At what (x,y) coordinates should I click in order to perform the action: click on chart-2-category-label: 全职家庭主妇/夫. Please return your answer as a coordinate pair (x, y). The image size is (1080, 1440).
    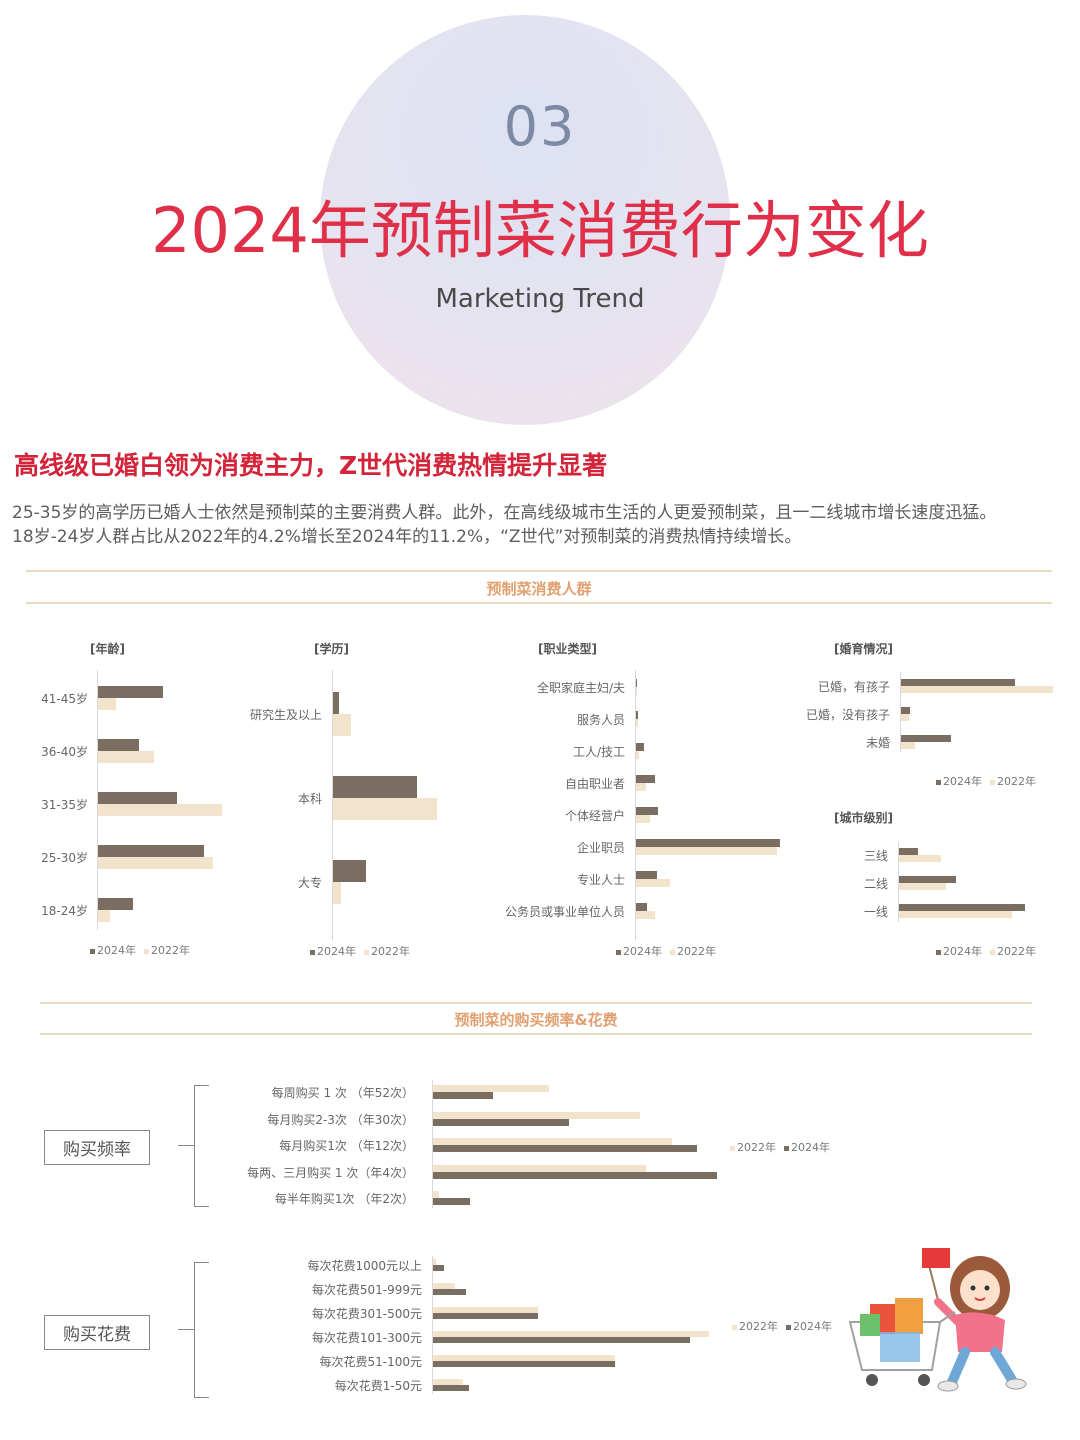
    Looking at the image, I should click on (580, 688).